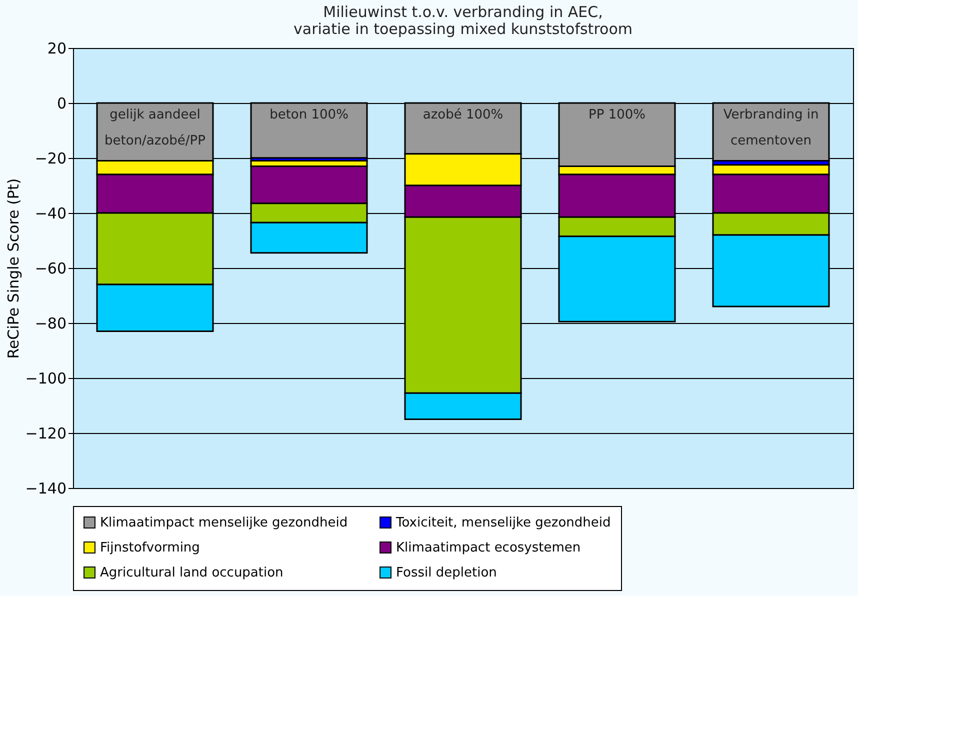  Describe the element at coordinates (45, 489) in the screenshot. I see `y-tick-label: −140` at that location.